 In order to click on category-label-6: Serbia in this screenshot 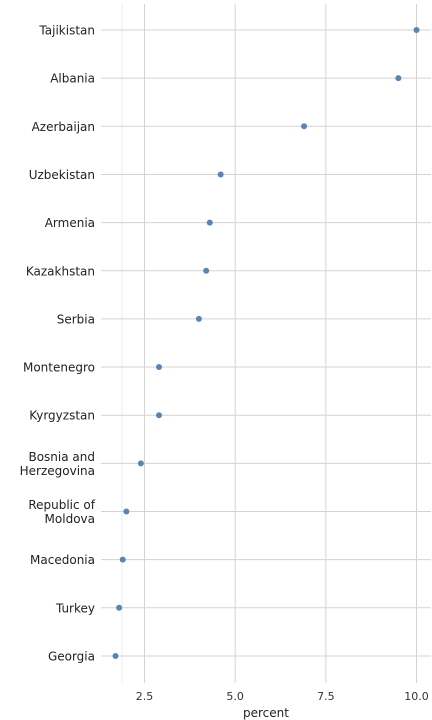, I will do `click(76, 319)`.